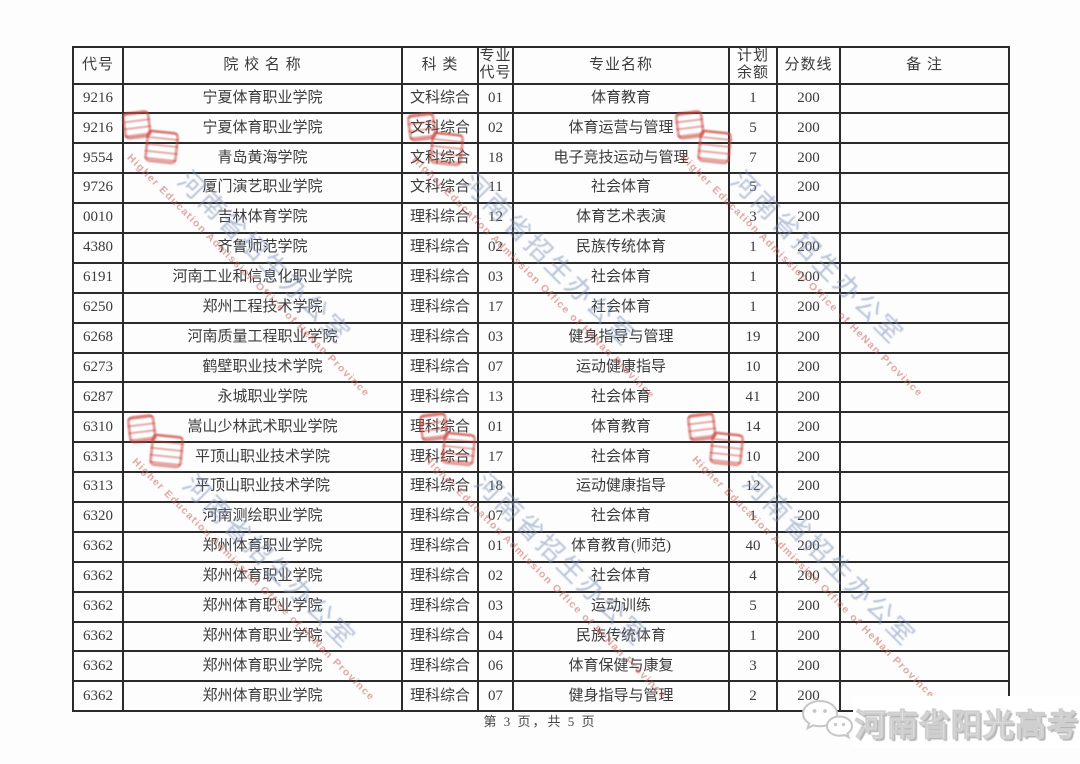 The width and height of the screenshot is (1080, 764). What do you see at coordinates (98, 516) in the screenshot?
I see `cell-code: 6320` at bounding box center [98, 516].